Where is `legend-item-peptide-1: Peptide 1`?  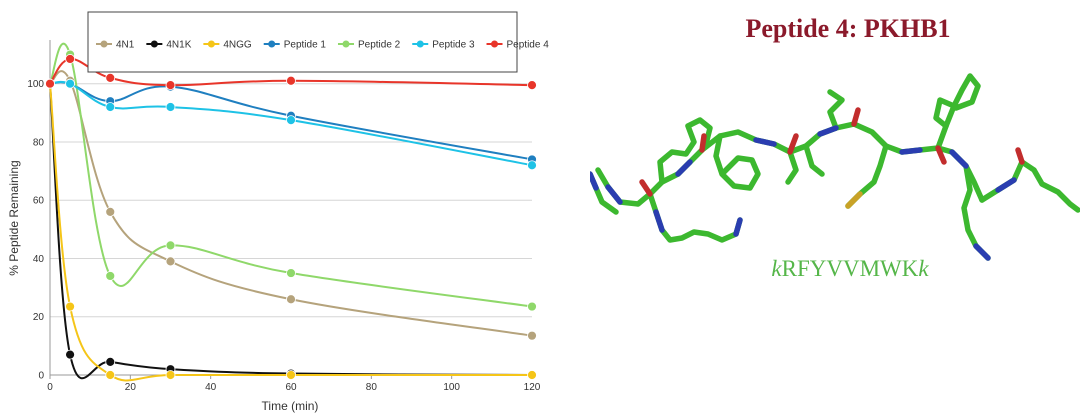
legend-item-peptide-1: Peptide 1 is located at coordinates (295, 45).